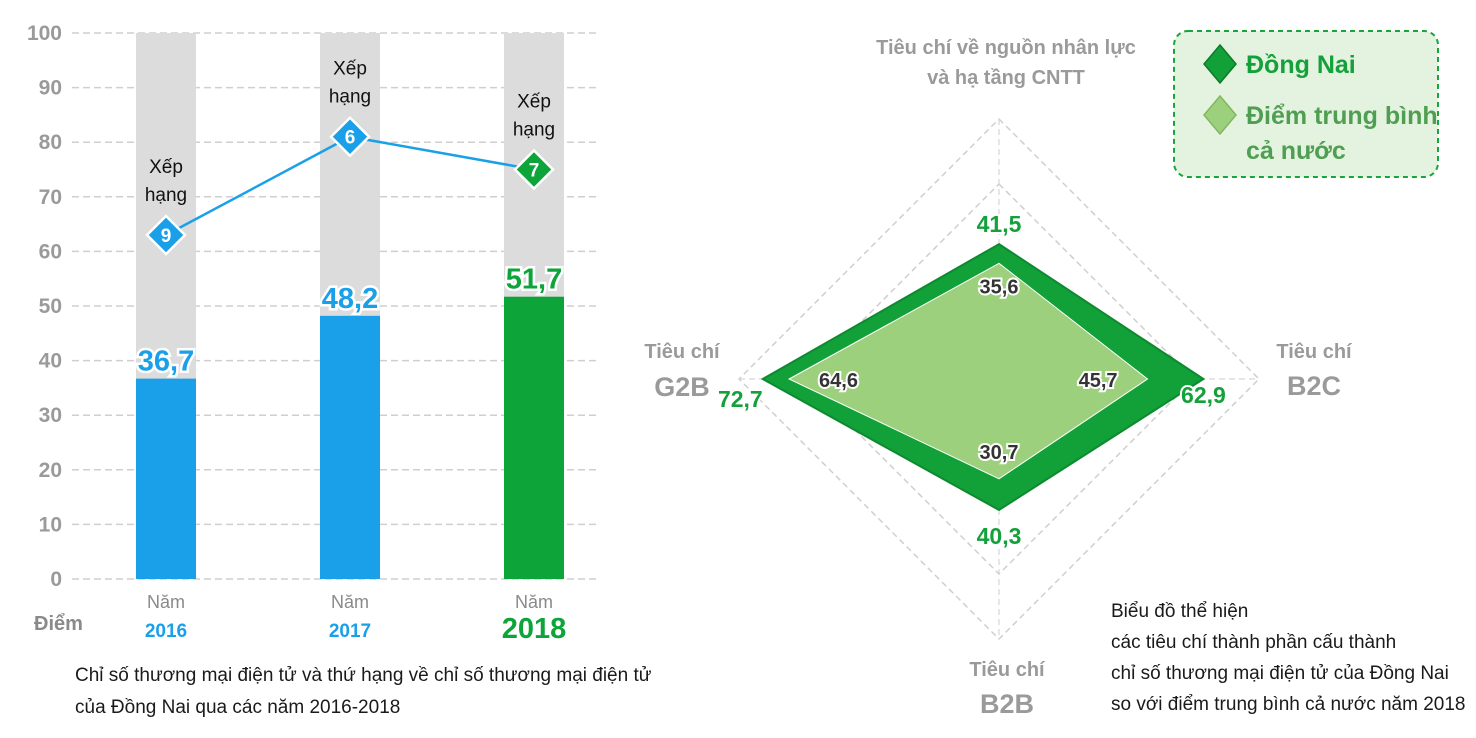 This screenshot has width=1476, height=738. Describe the element at coordinates (682, 387) in the screenshot. I see `radar-axis-left-label-2: G2B` at that location.